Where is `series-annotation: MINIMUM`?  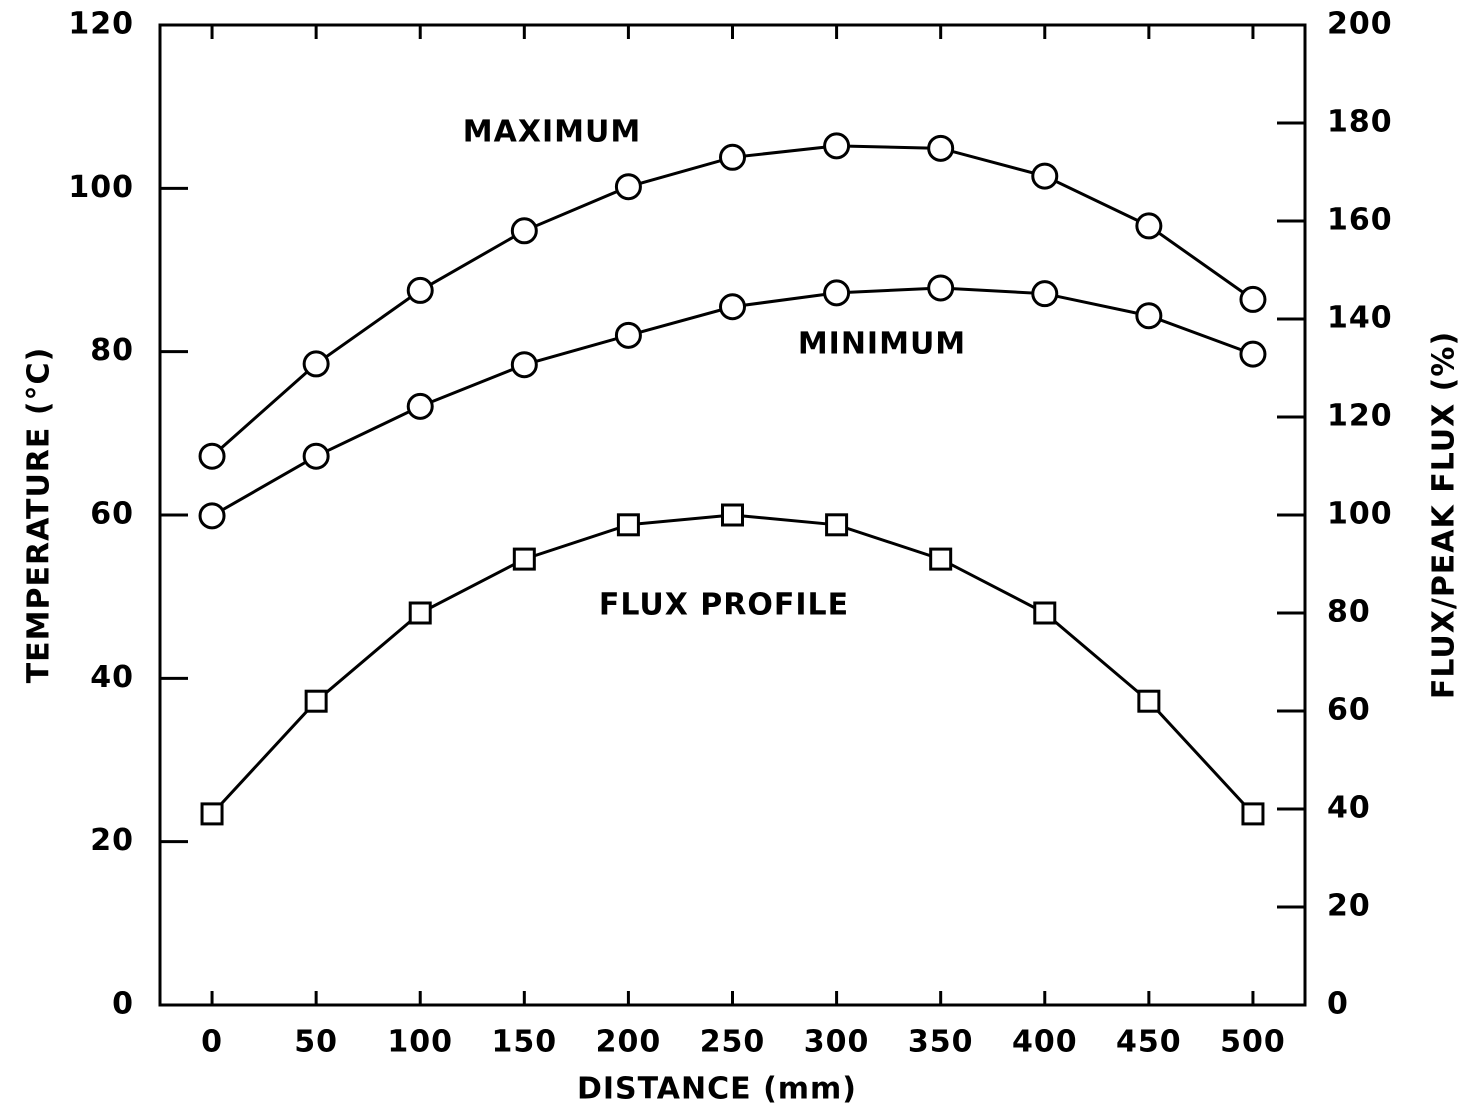
series-annotation: MINIMUM is located at coordinates (882, 344).